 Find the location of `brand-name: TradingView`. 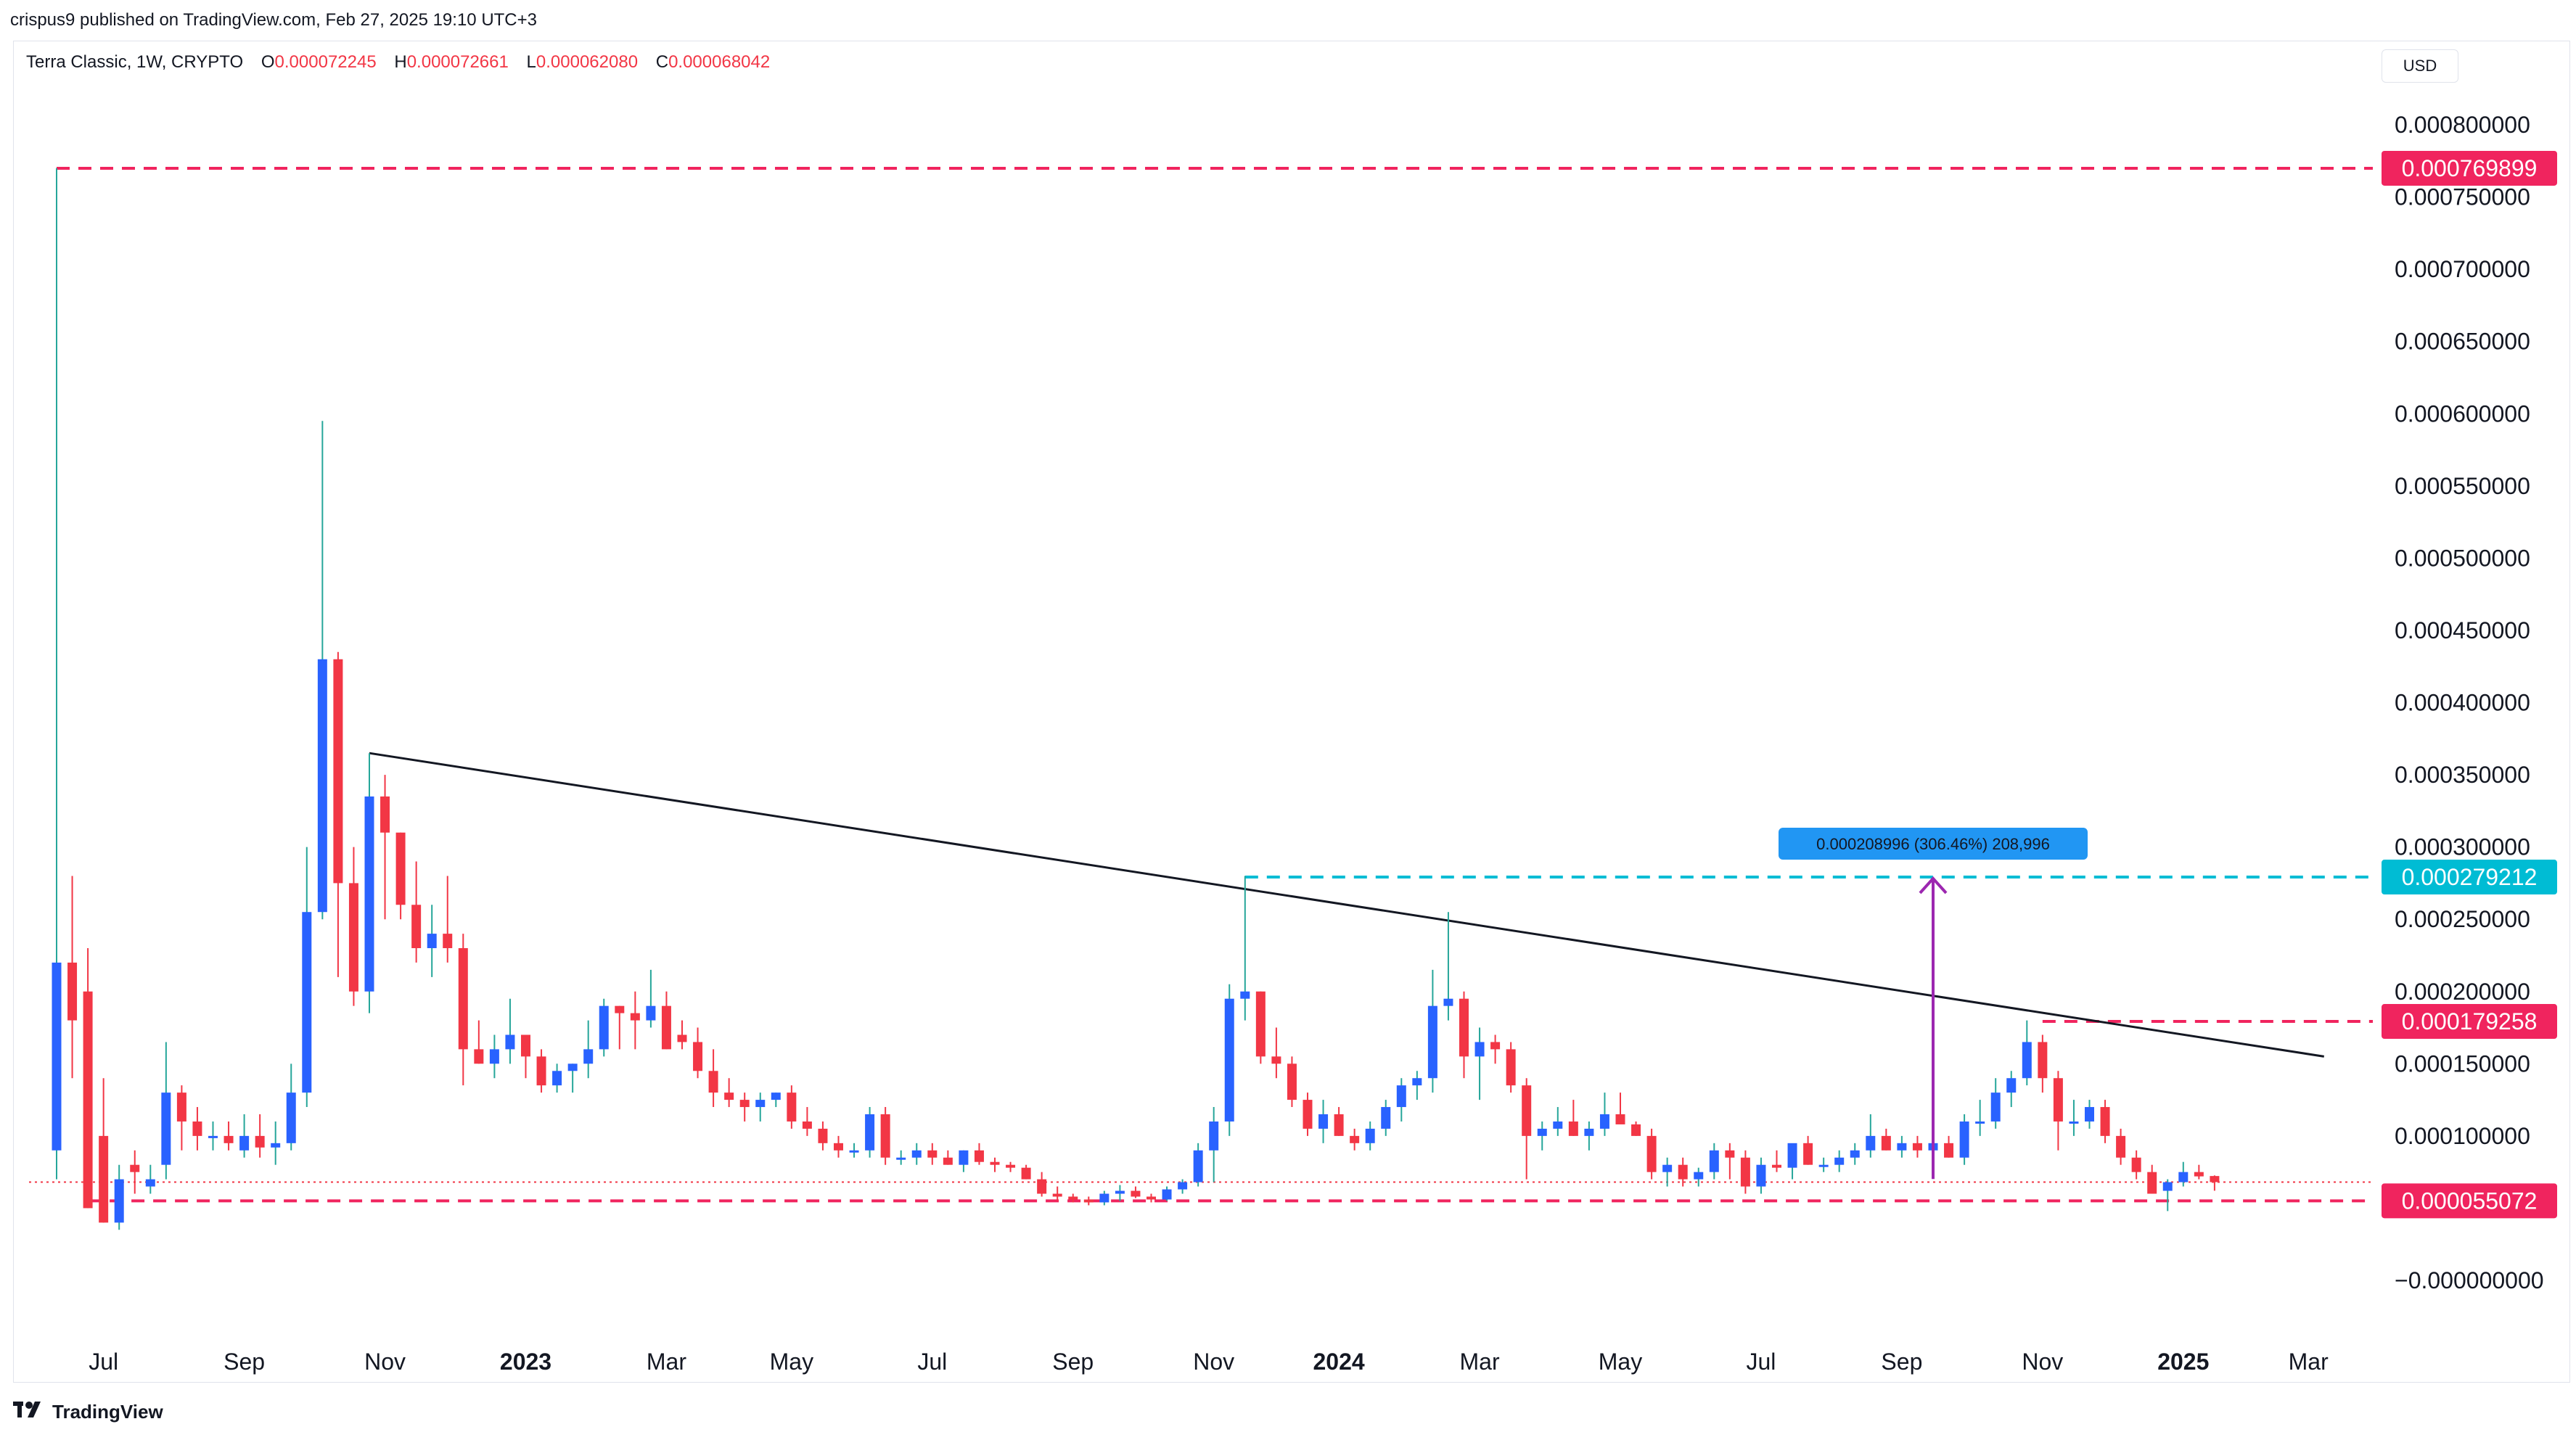

brand-name: TradingView is located at coordinates (107, 1412).